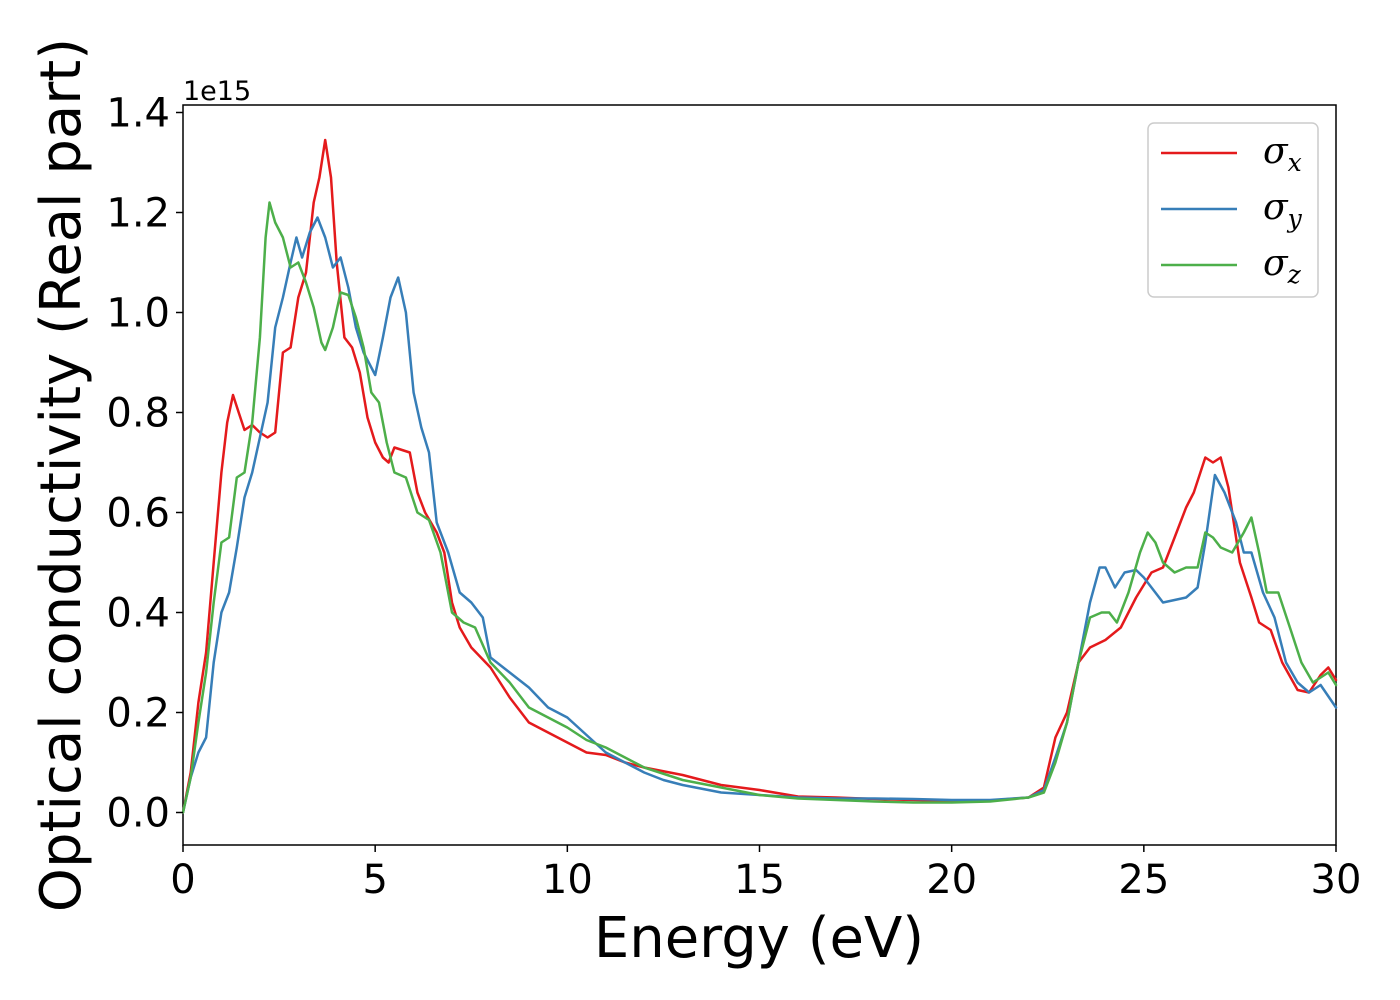 This screenshot has width=1400, height=1000. Describe the element at coordinates (61, 475) in the screenshot. I see `y-axis-title: Optical conductivity (Real part)` at that location.